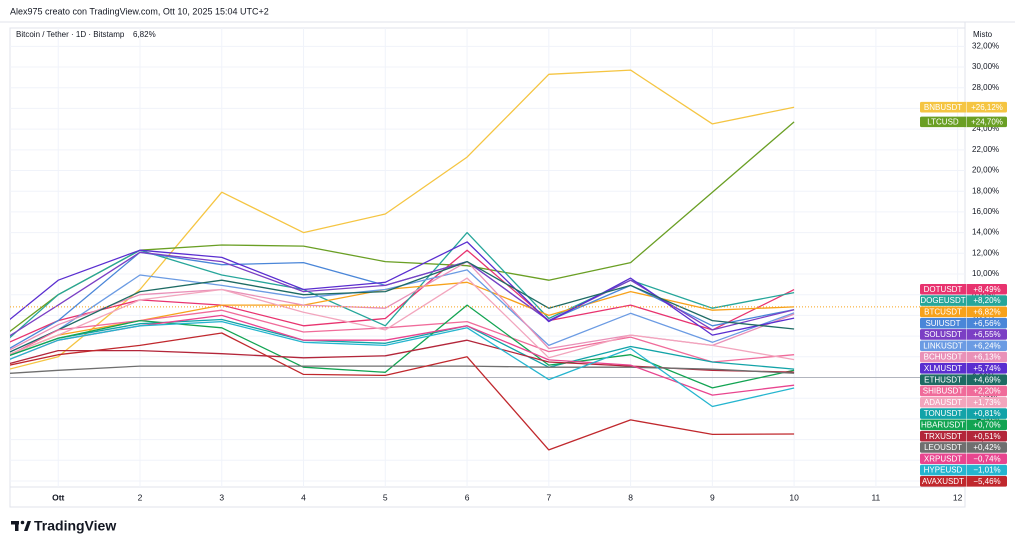 Image resolution: width=1015 pixels, height=553 pixels. I want to click on y-tick-label: 22,00%, so click(985, 149).